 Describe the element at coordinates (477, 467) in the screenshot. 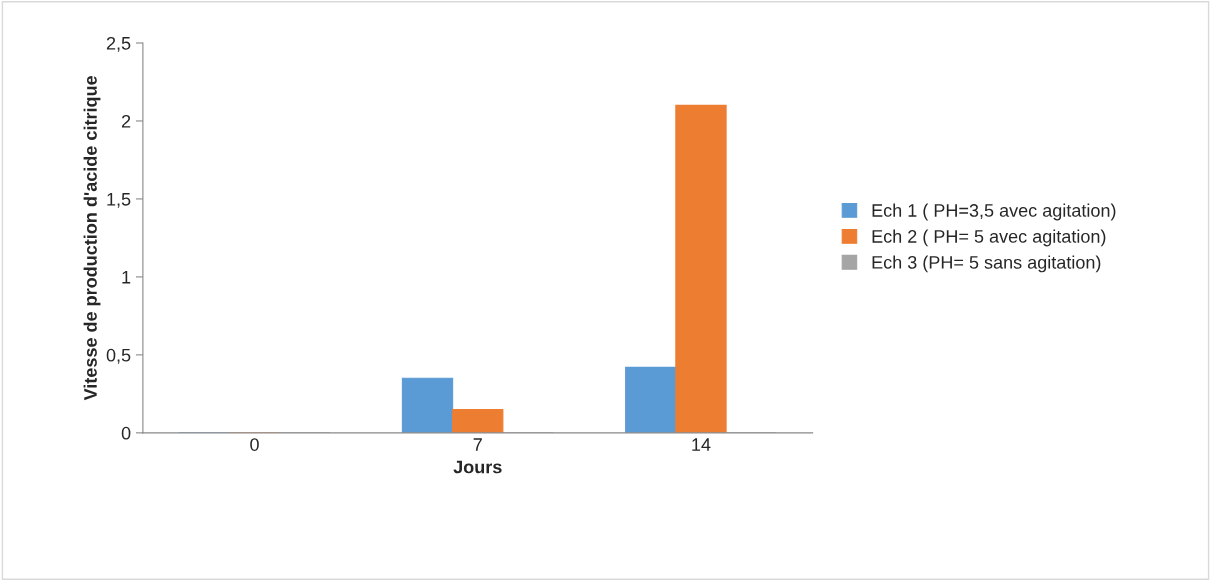

I see `x-axis-title: Jours` at that location.